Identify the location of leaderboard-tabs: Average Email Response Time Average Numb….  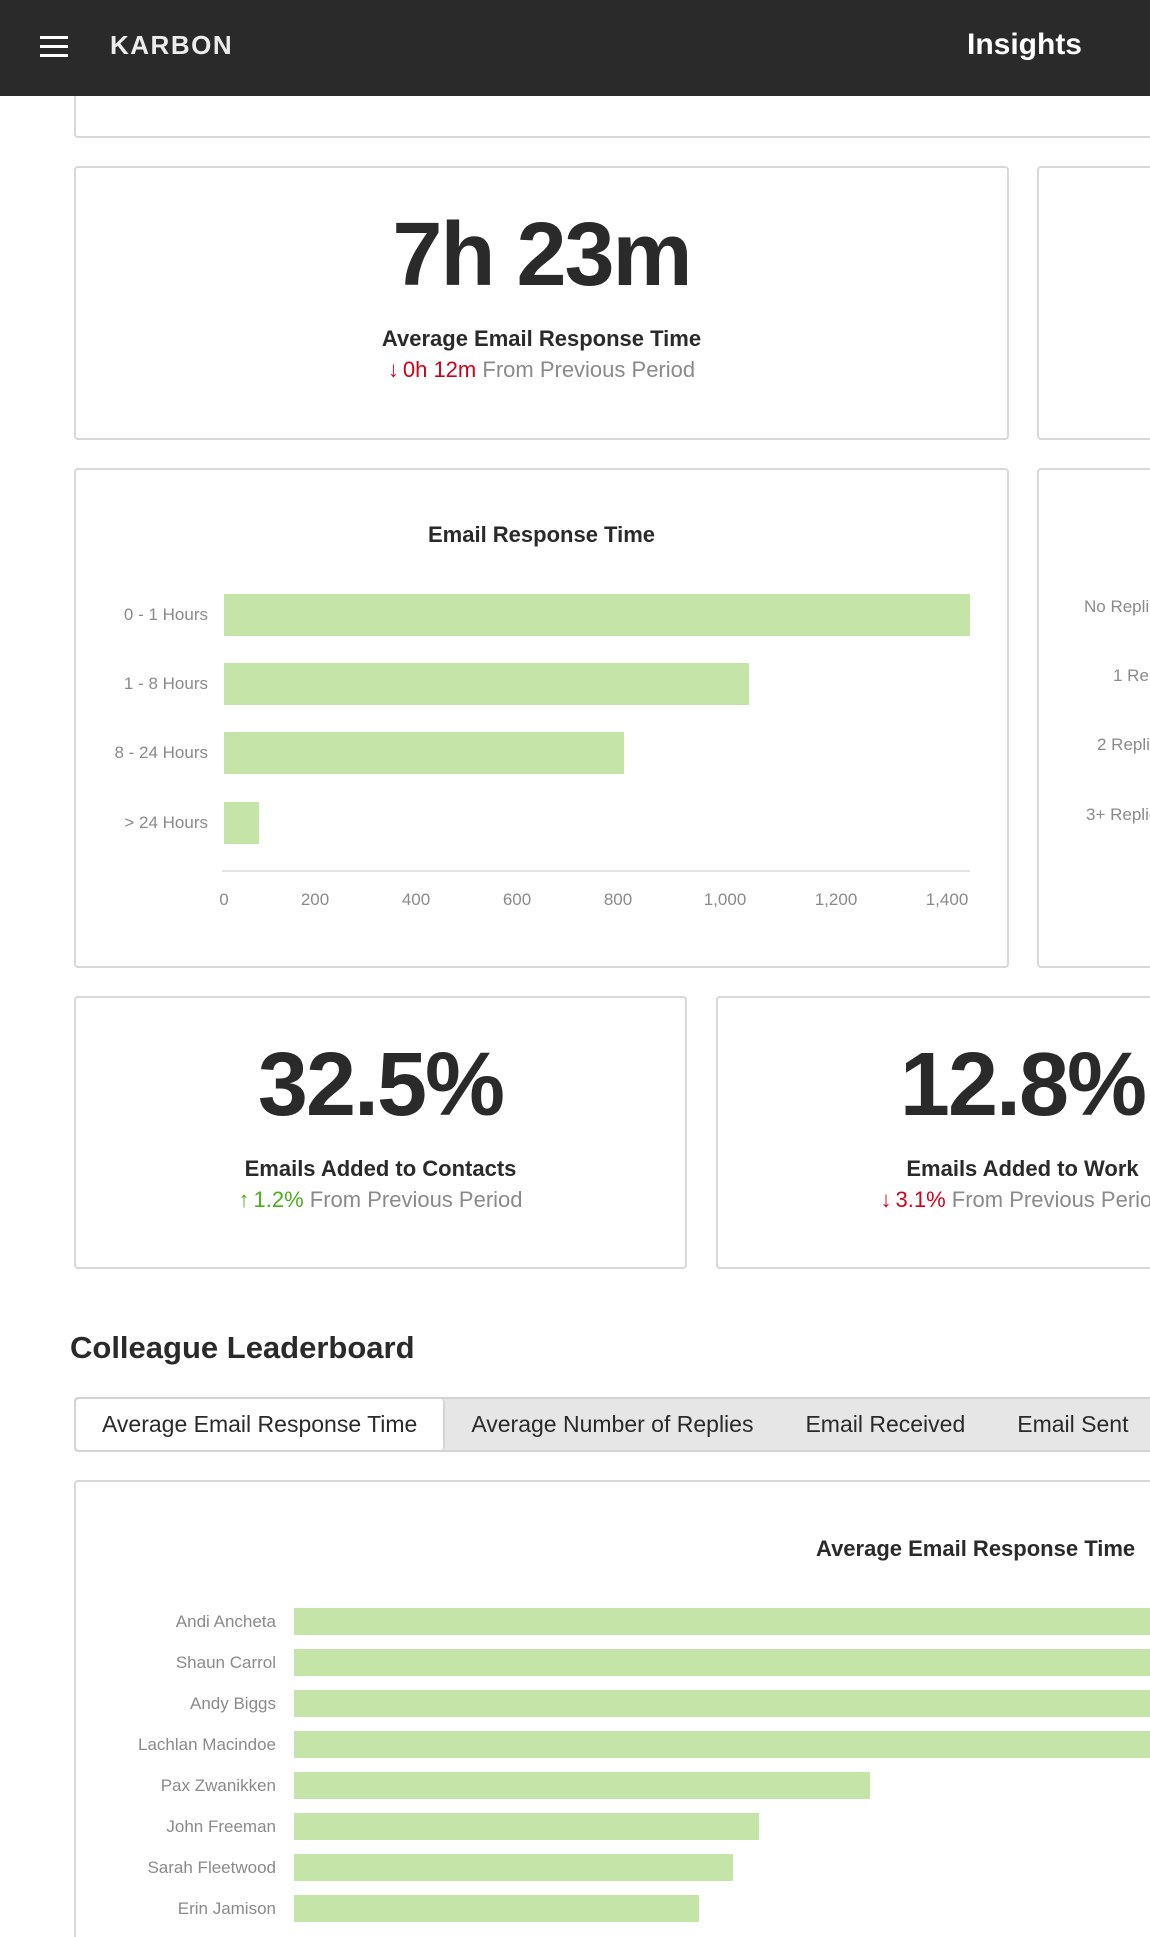
(612, 1424).